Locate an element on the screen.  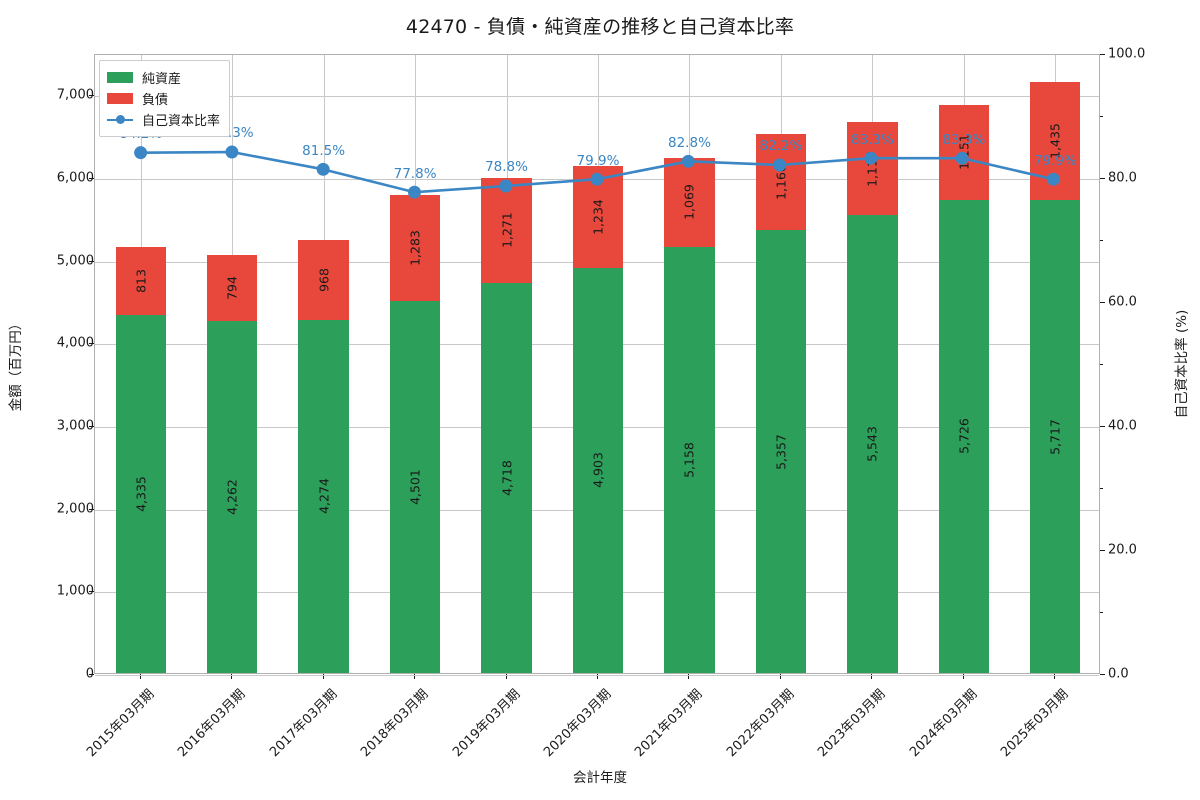
bar-segment-debt: 1,271 is located at coordinates (506, 230).